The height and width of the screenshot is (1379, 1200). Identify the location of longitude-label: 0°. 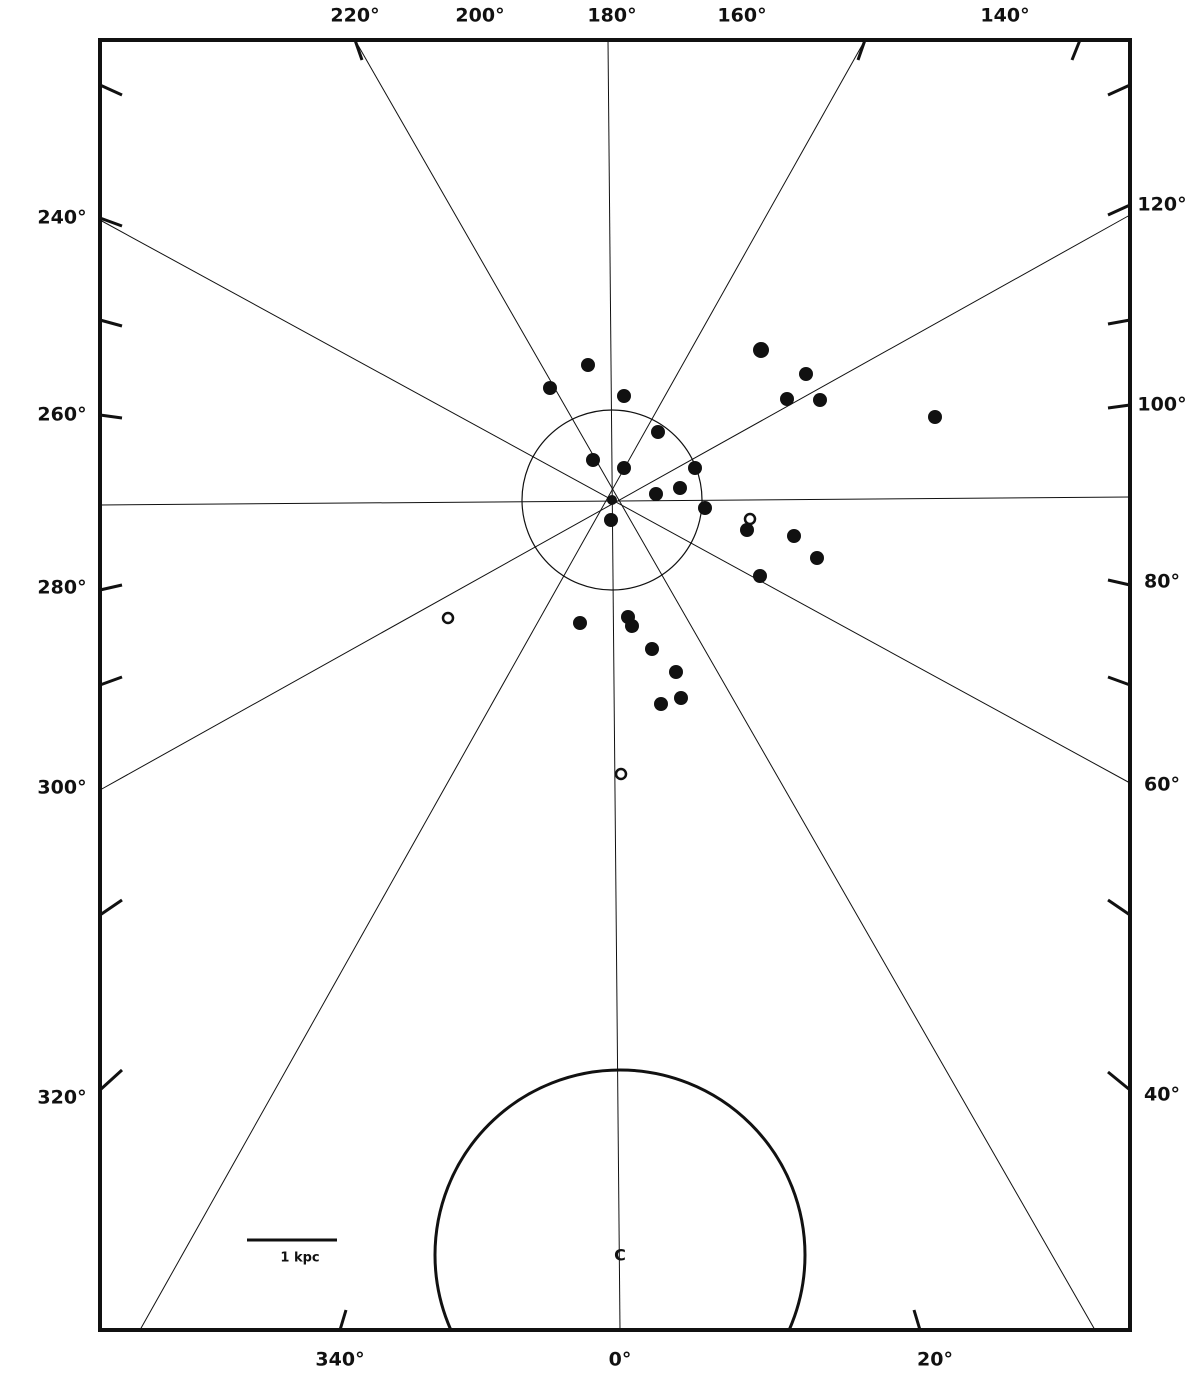
(620, 1360).